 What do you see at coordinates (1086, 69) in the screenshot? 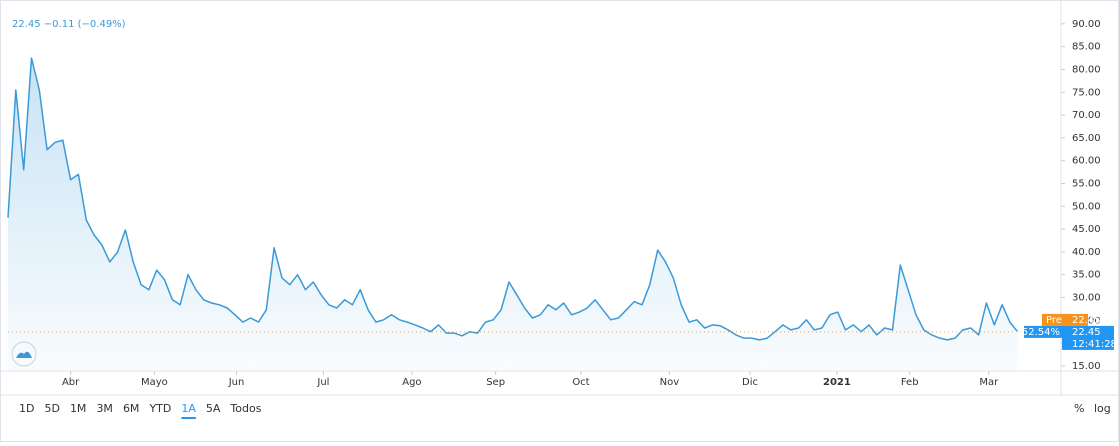
I see `y-tick-label: 80.00` at bounding box center [1086, 69].